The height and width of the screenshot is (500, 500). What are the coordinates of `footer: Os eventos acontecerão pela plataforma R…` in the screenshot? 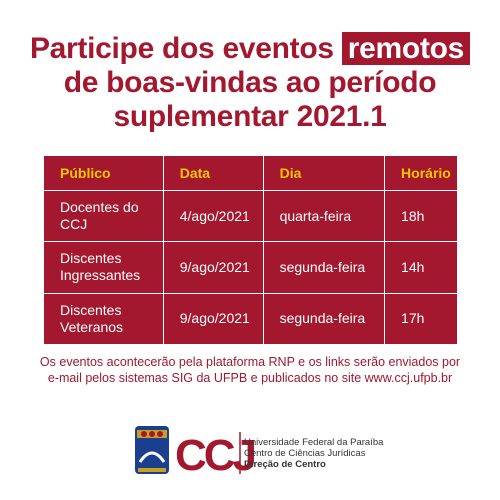 It's located at (250, 370).